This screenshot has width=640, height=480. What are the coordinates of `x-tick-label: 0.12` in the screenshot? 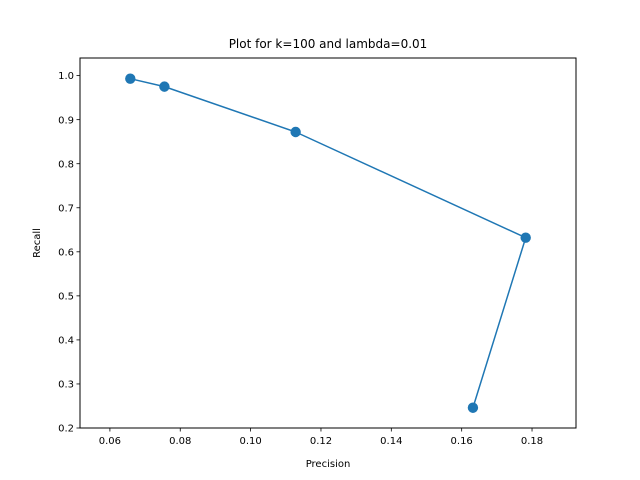 It's located at (321, 441).